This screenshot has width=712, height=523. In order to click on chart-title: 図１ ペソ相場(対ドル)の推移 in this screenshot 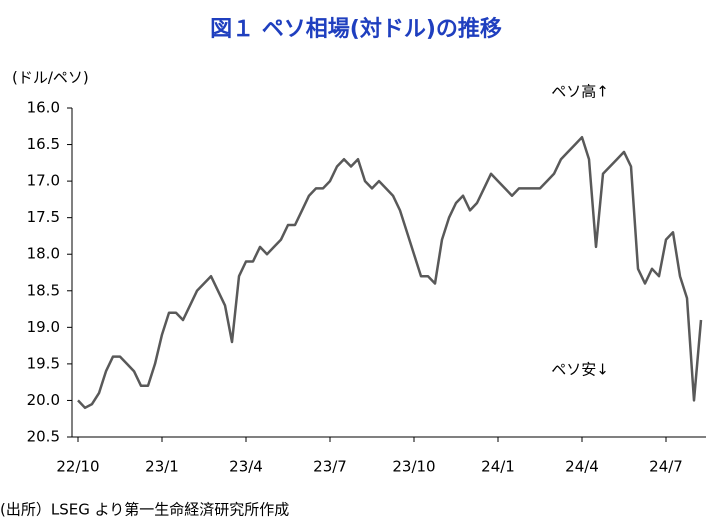, I will do `click(356, 29)`.